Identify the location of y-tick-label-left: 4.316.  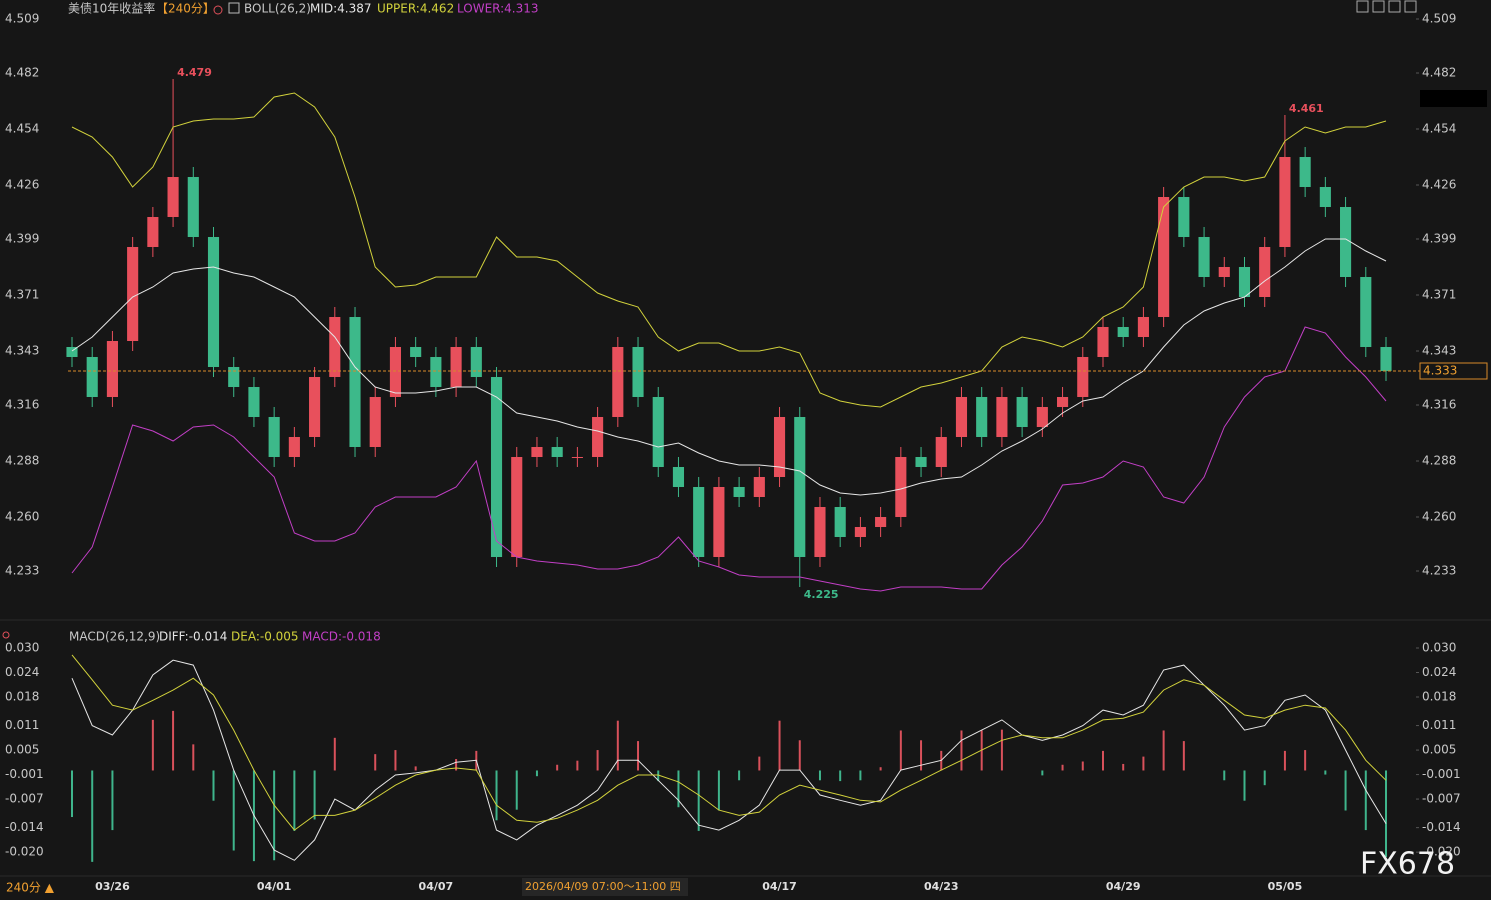
(22, 405).